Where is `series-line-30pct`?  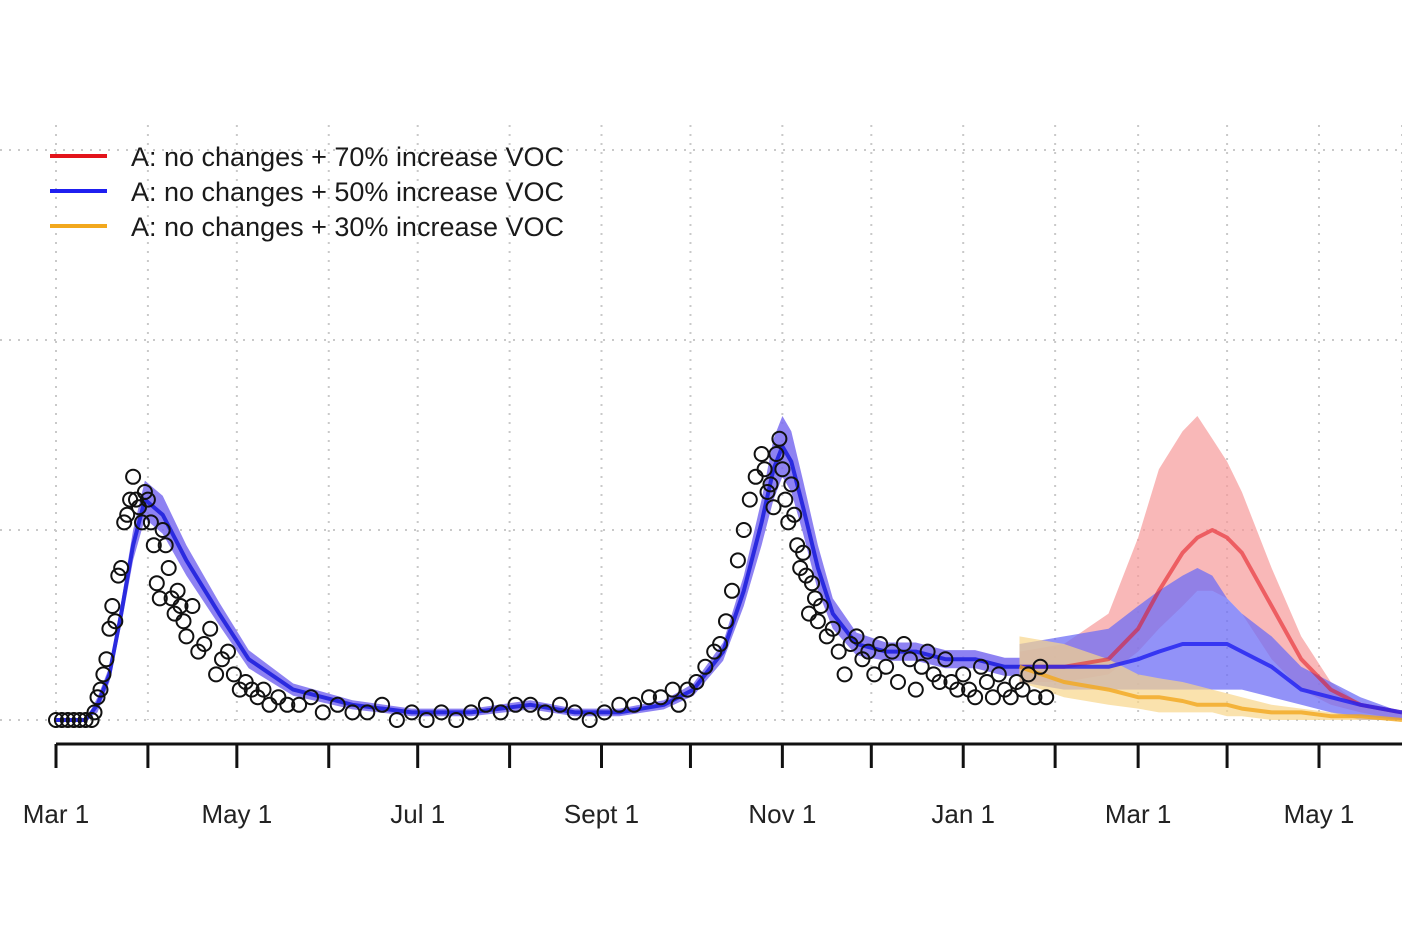
series-line-30pct is located at coordinates (1210, 693).